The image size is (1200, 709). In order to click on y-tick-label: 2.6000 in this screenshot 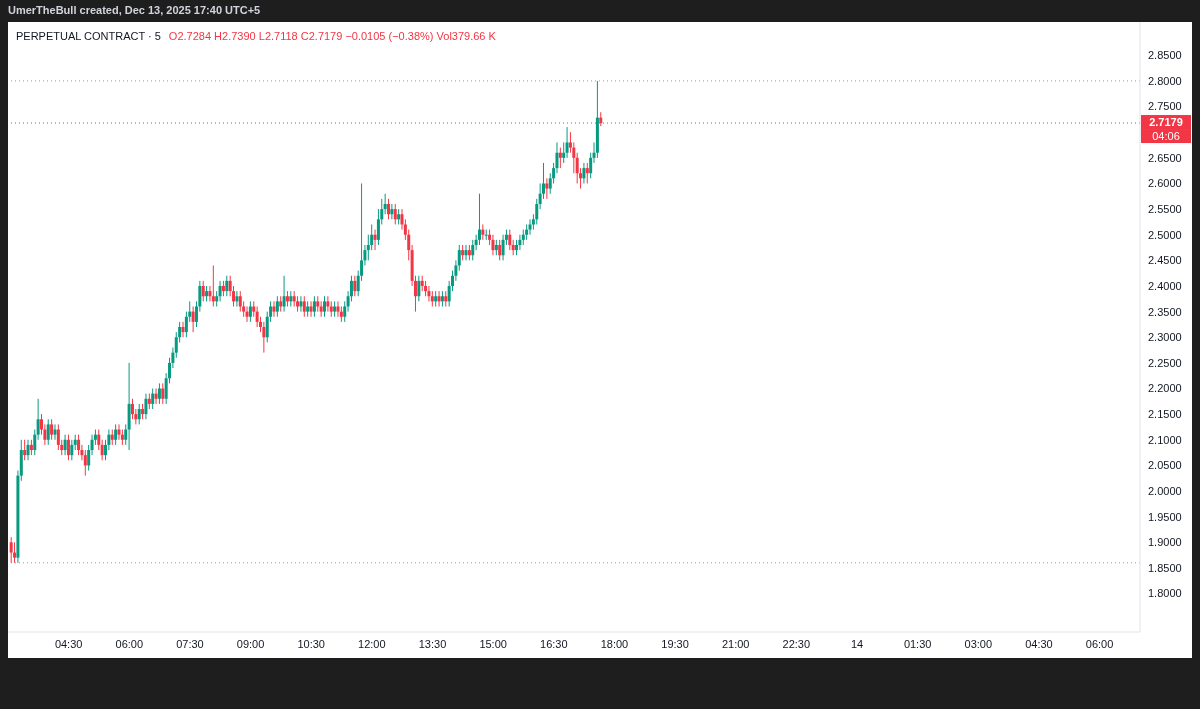, I will do `click(1165, 183)`.